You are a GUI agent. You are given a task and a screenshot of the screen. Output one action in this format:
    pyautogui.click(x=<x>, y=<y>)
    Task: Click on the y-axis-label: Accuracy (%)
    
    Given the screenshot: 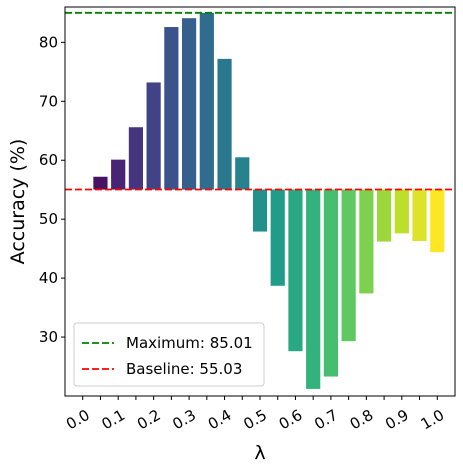 What is the action you would take?
    pyautogui.click(x=18, y=202)
    